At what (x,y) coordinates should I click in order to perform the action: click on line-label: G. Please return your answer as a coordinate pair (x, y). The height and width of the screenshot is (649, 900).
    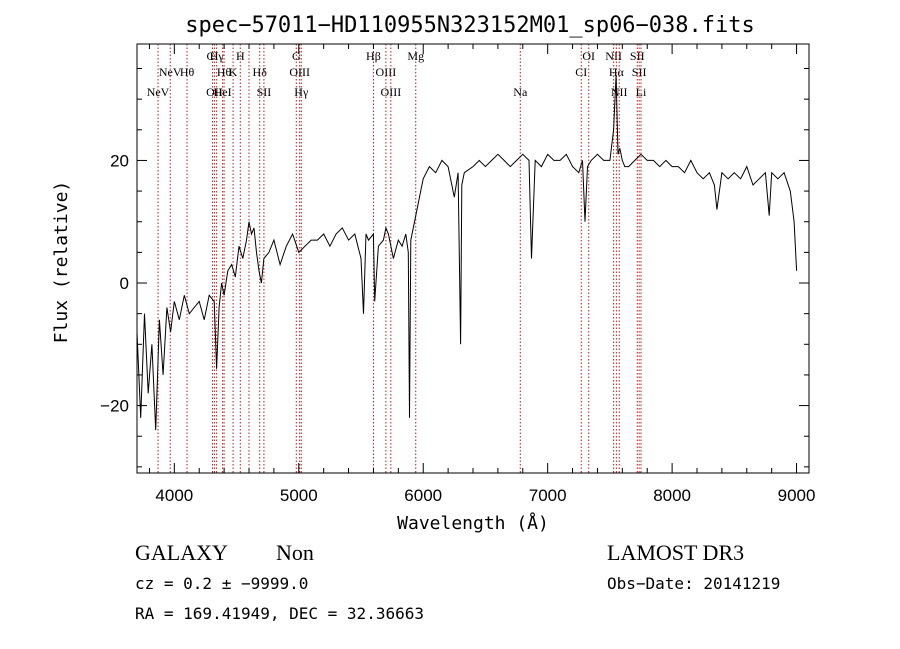
    Looking at the image, I should click on (296, 56).